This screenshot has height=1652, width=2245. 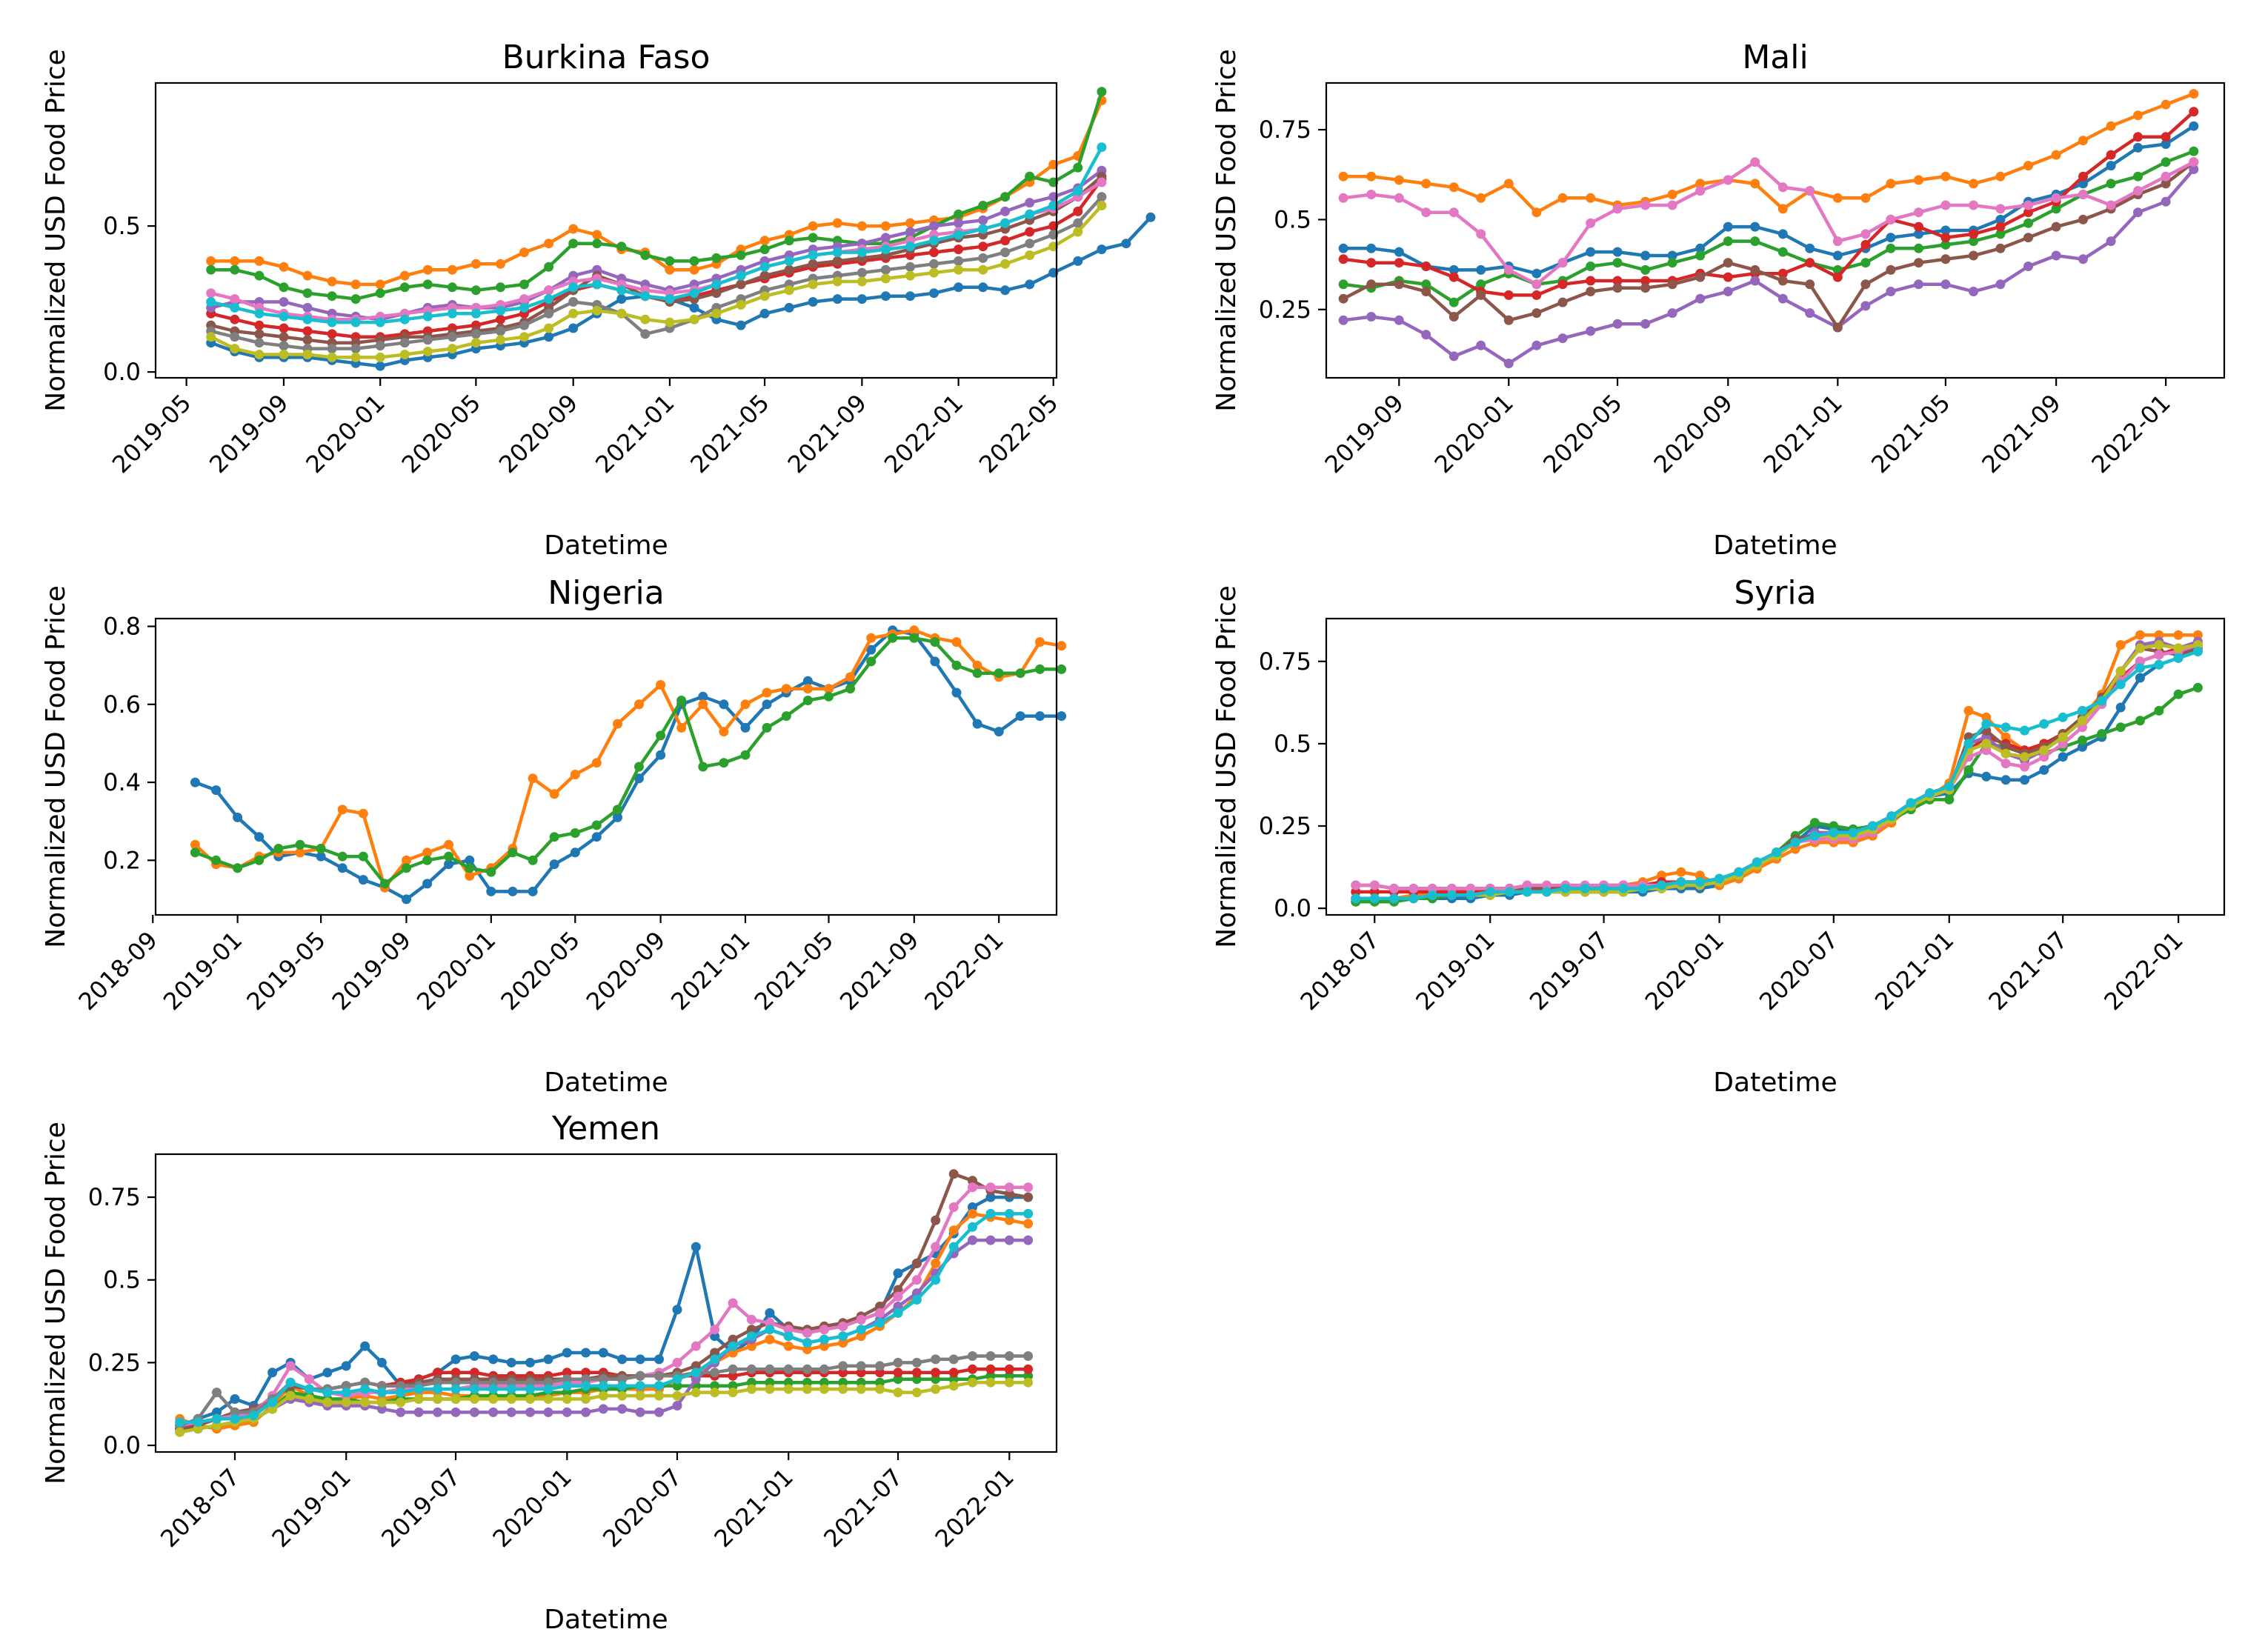 What do you see at coordinates (1293, 219) in the screenshot?
I see `y-tick-label: 0.5` at bounding box center [1293, 219].